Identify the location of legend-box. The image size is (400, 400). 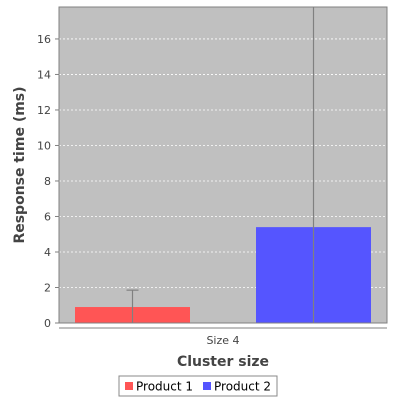
(198, 386).